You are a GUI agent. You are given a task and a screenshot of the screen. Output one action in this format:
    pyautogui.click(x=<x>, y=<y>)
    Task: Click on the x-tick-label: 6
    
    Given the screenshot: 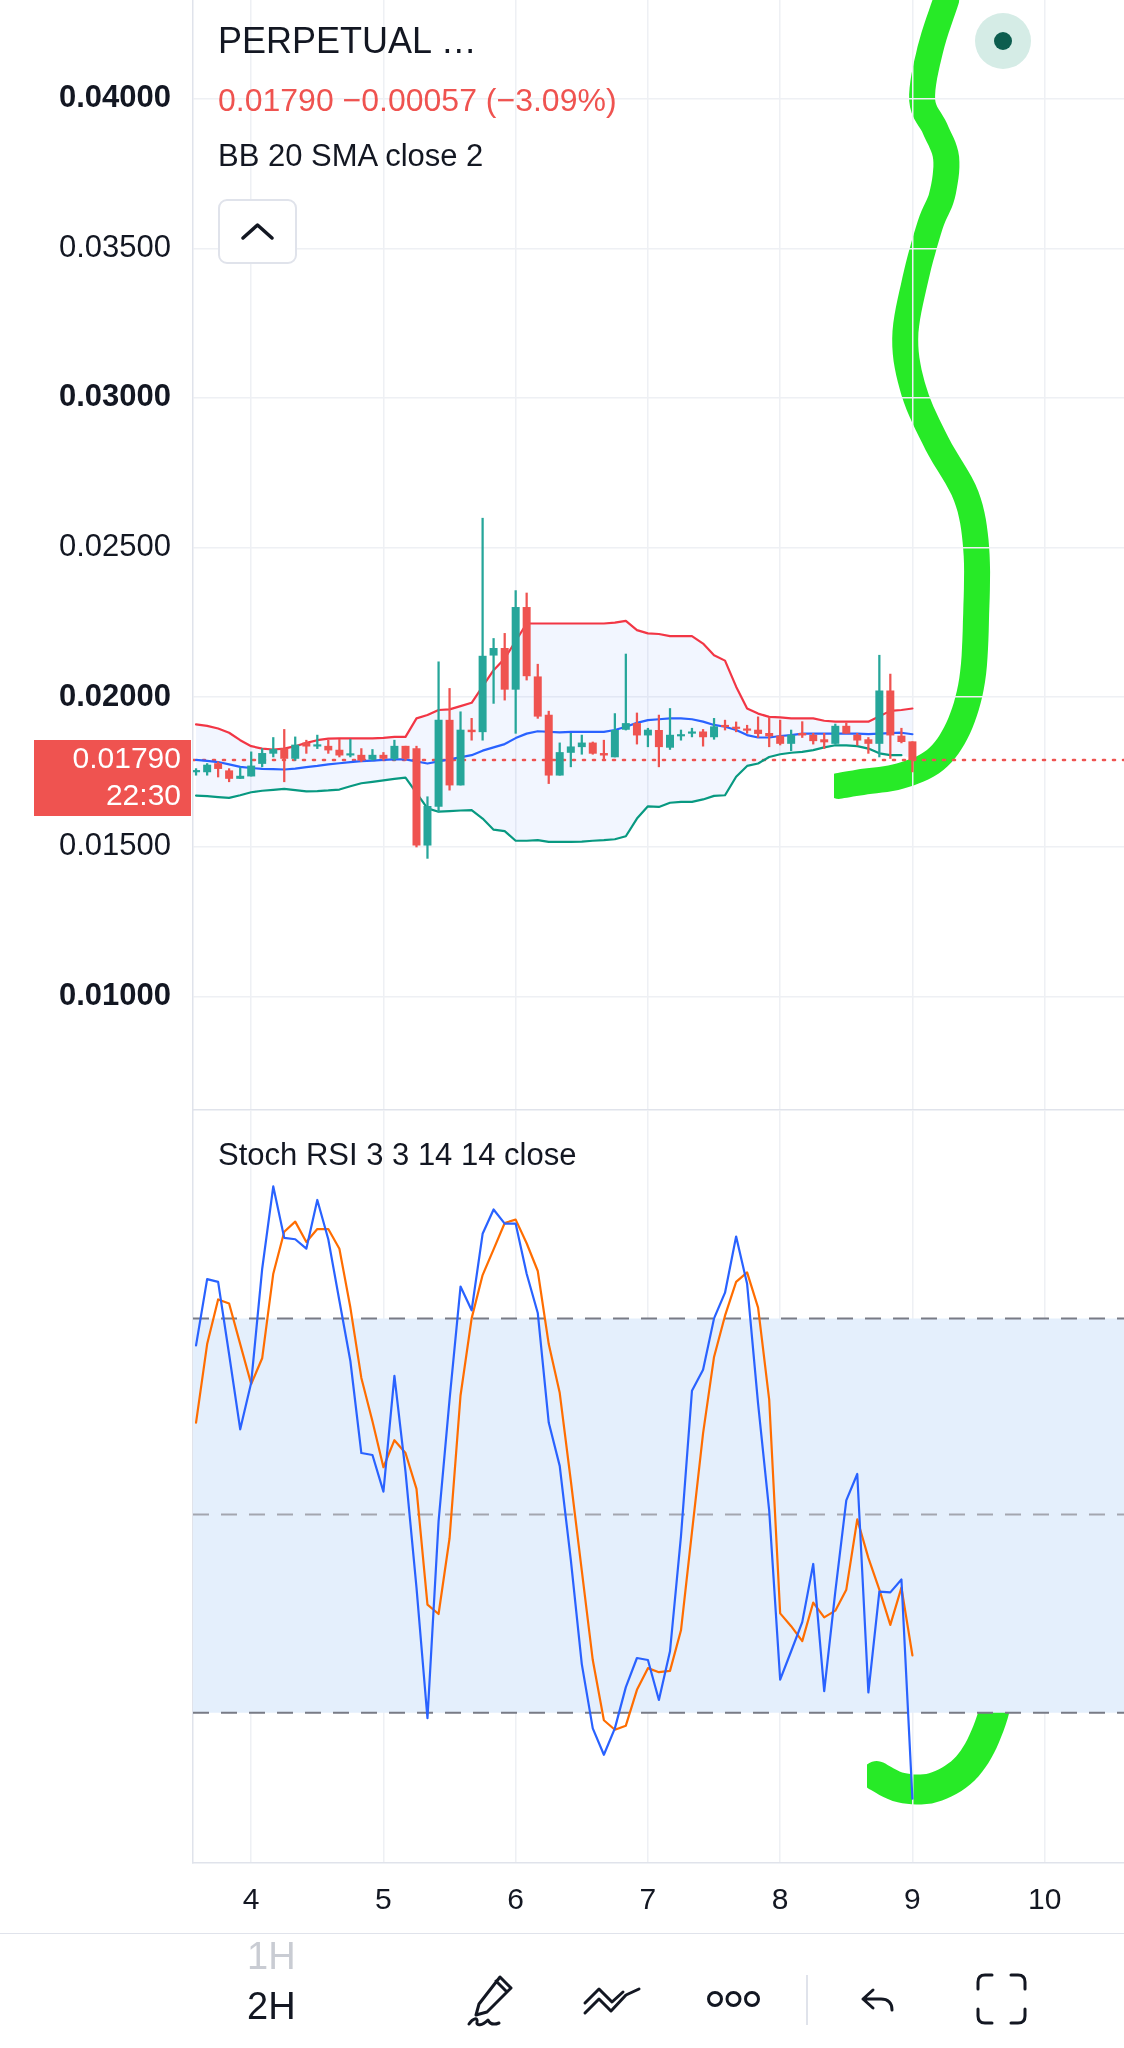 What is the action you would take?
    pyautogui.click(x=516, y=1899)
    